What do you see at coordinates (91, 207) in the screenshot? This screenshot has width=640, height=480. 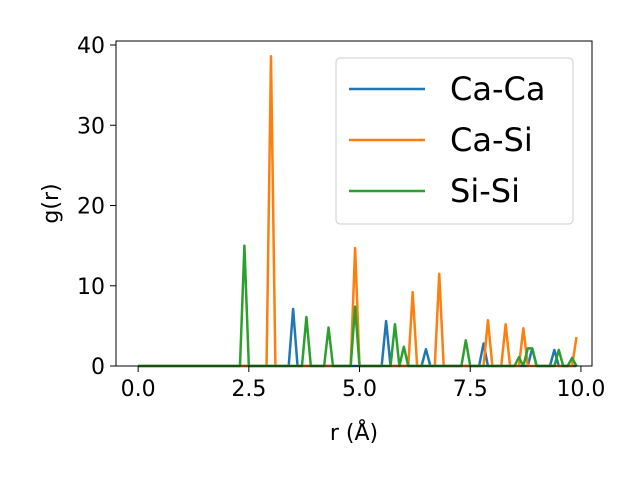 I see `y-tick-label: 20` at bounding box center [91, 207].